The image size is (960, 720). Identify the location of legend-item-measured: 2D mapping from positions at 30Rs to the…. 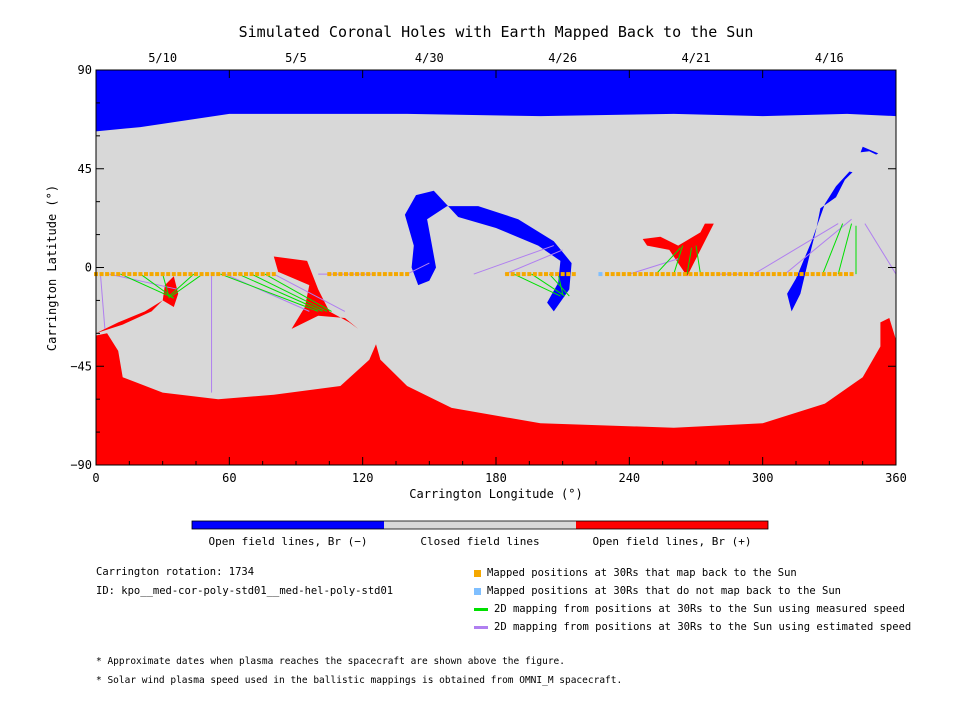
(689, 609).